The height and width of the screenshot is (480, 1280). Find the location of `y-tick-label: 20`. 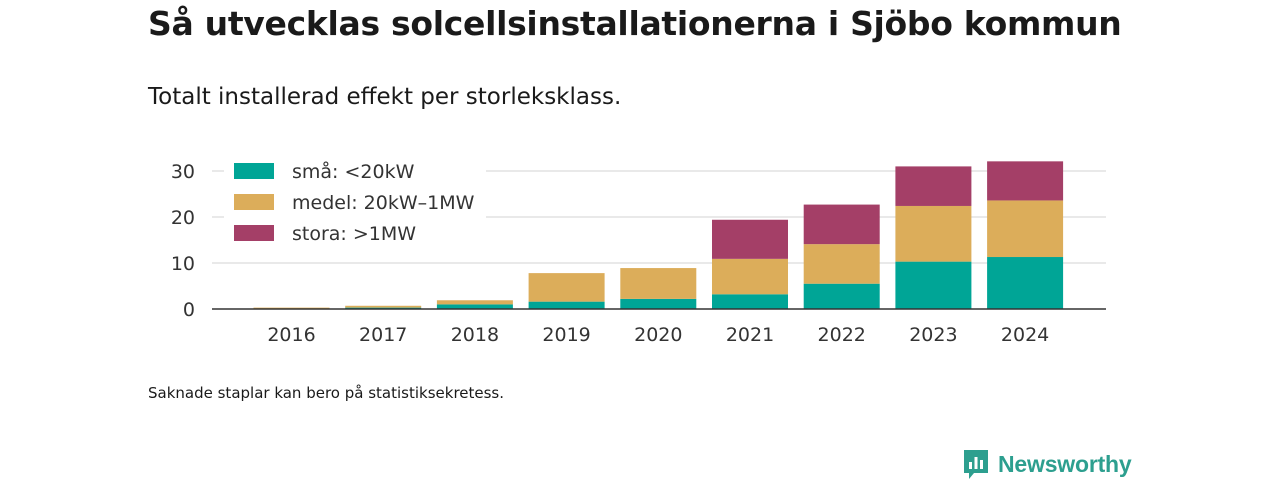

y-tick-label: 20 is located at coordinates (183, 218).